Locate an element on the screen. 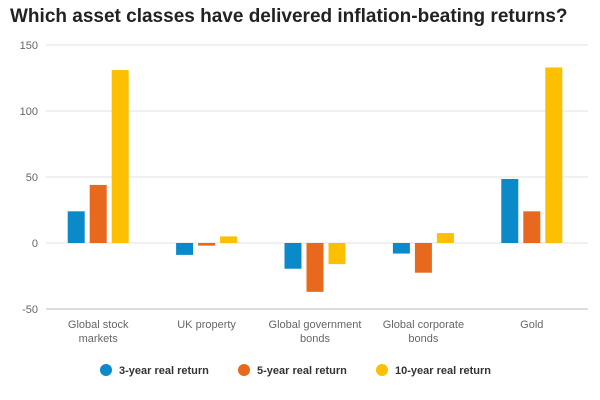  x-tick-label: Global corporate is located at coordinates (423, 325).